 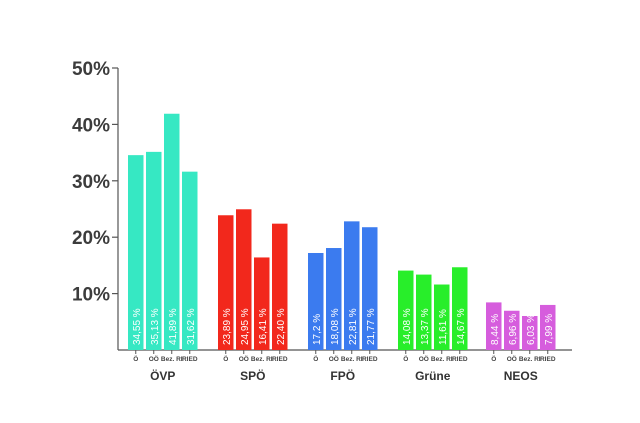 What do you see at coordinates (137, 326) in the screenshot?
I see `data-label: 34,55 %` at bounding box center [137, 326].